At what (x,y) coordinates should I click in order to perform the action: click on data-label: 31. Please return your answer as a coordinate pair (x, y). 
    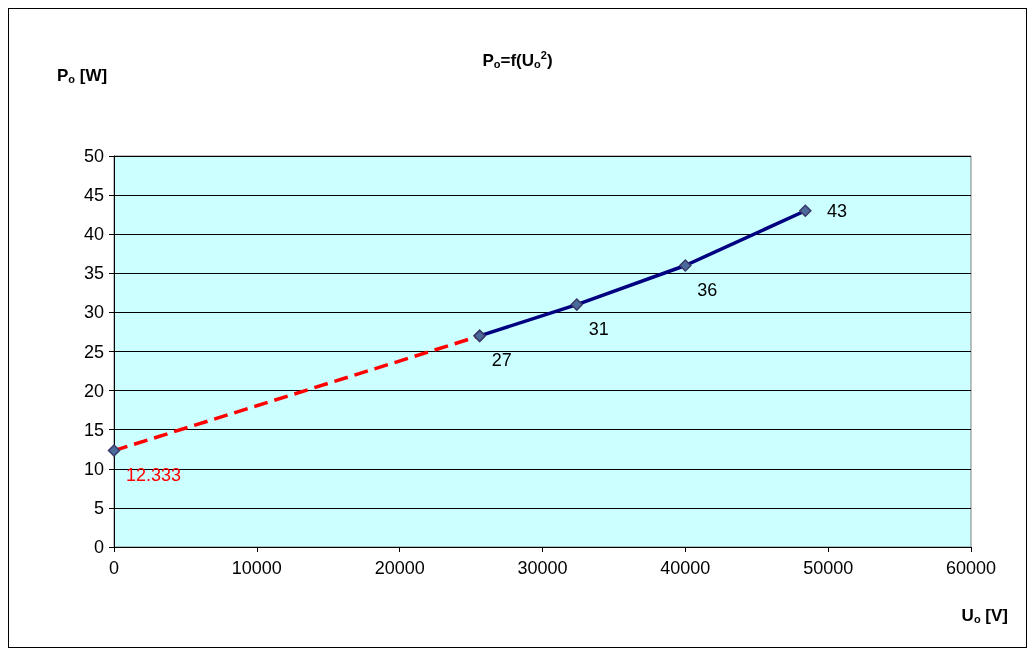
    Looking at the image, I should click on (598, 328).